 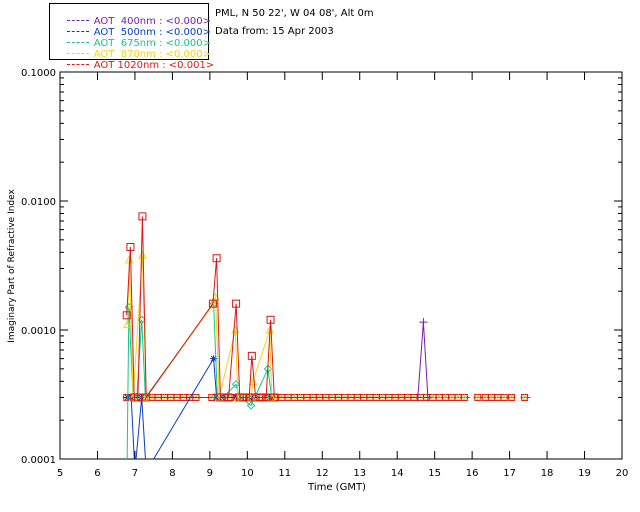 I want to click on y-tick-label: 0.0001, so click(x=38, y=460).